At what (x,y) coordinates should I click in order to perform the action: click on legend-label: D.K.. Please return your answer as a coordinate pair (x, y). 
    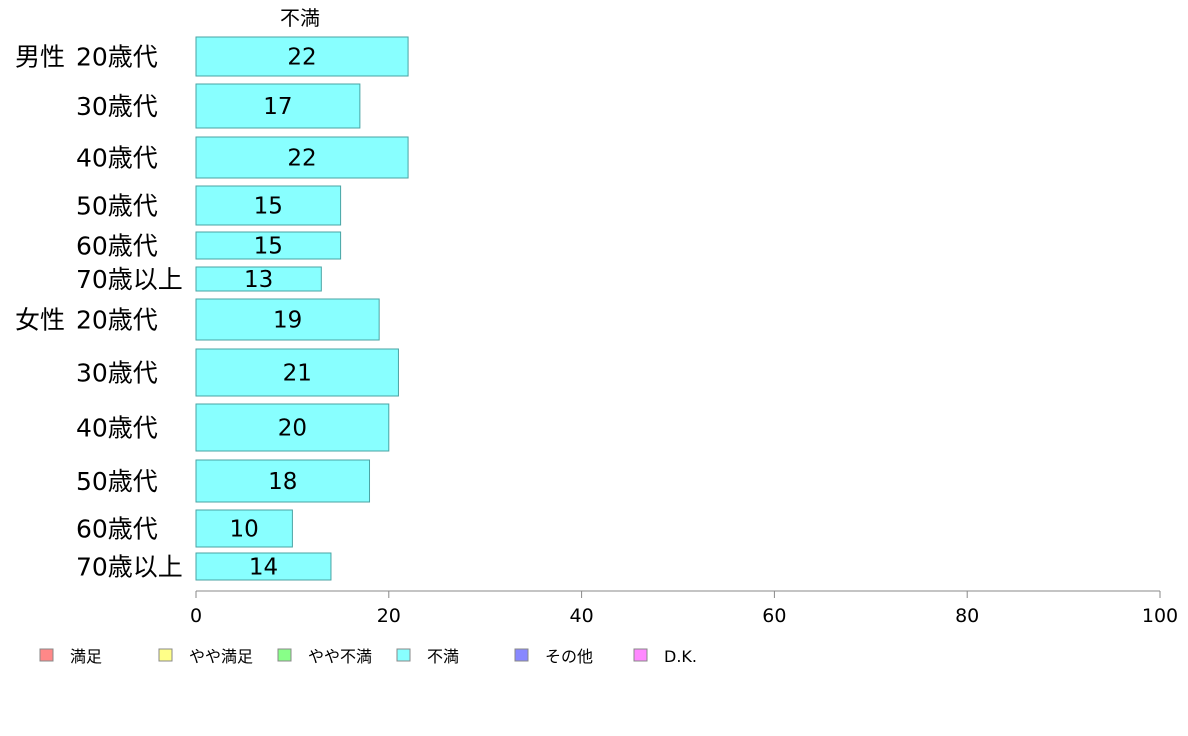
    Looking at the image, I should click on (680, 656).